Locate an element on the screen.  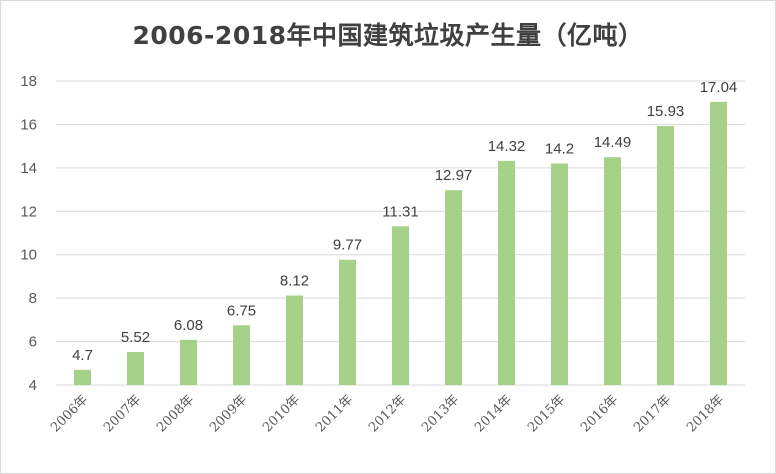
x-category-label: 2010年 is located at coordinates (281, 413).